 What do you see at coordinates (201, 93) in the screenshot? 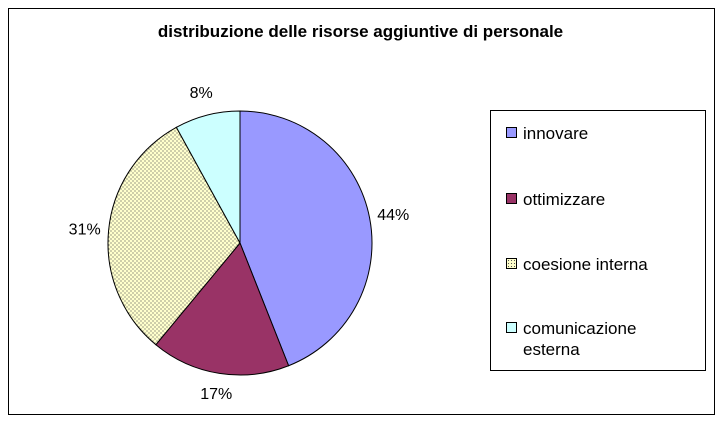
I see `slice-label-comunicazione-esterna: 8%` at bounding box center [201, 93].